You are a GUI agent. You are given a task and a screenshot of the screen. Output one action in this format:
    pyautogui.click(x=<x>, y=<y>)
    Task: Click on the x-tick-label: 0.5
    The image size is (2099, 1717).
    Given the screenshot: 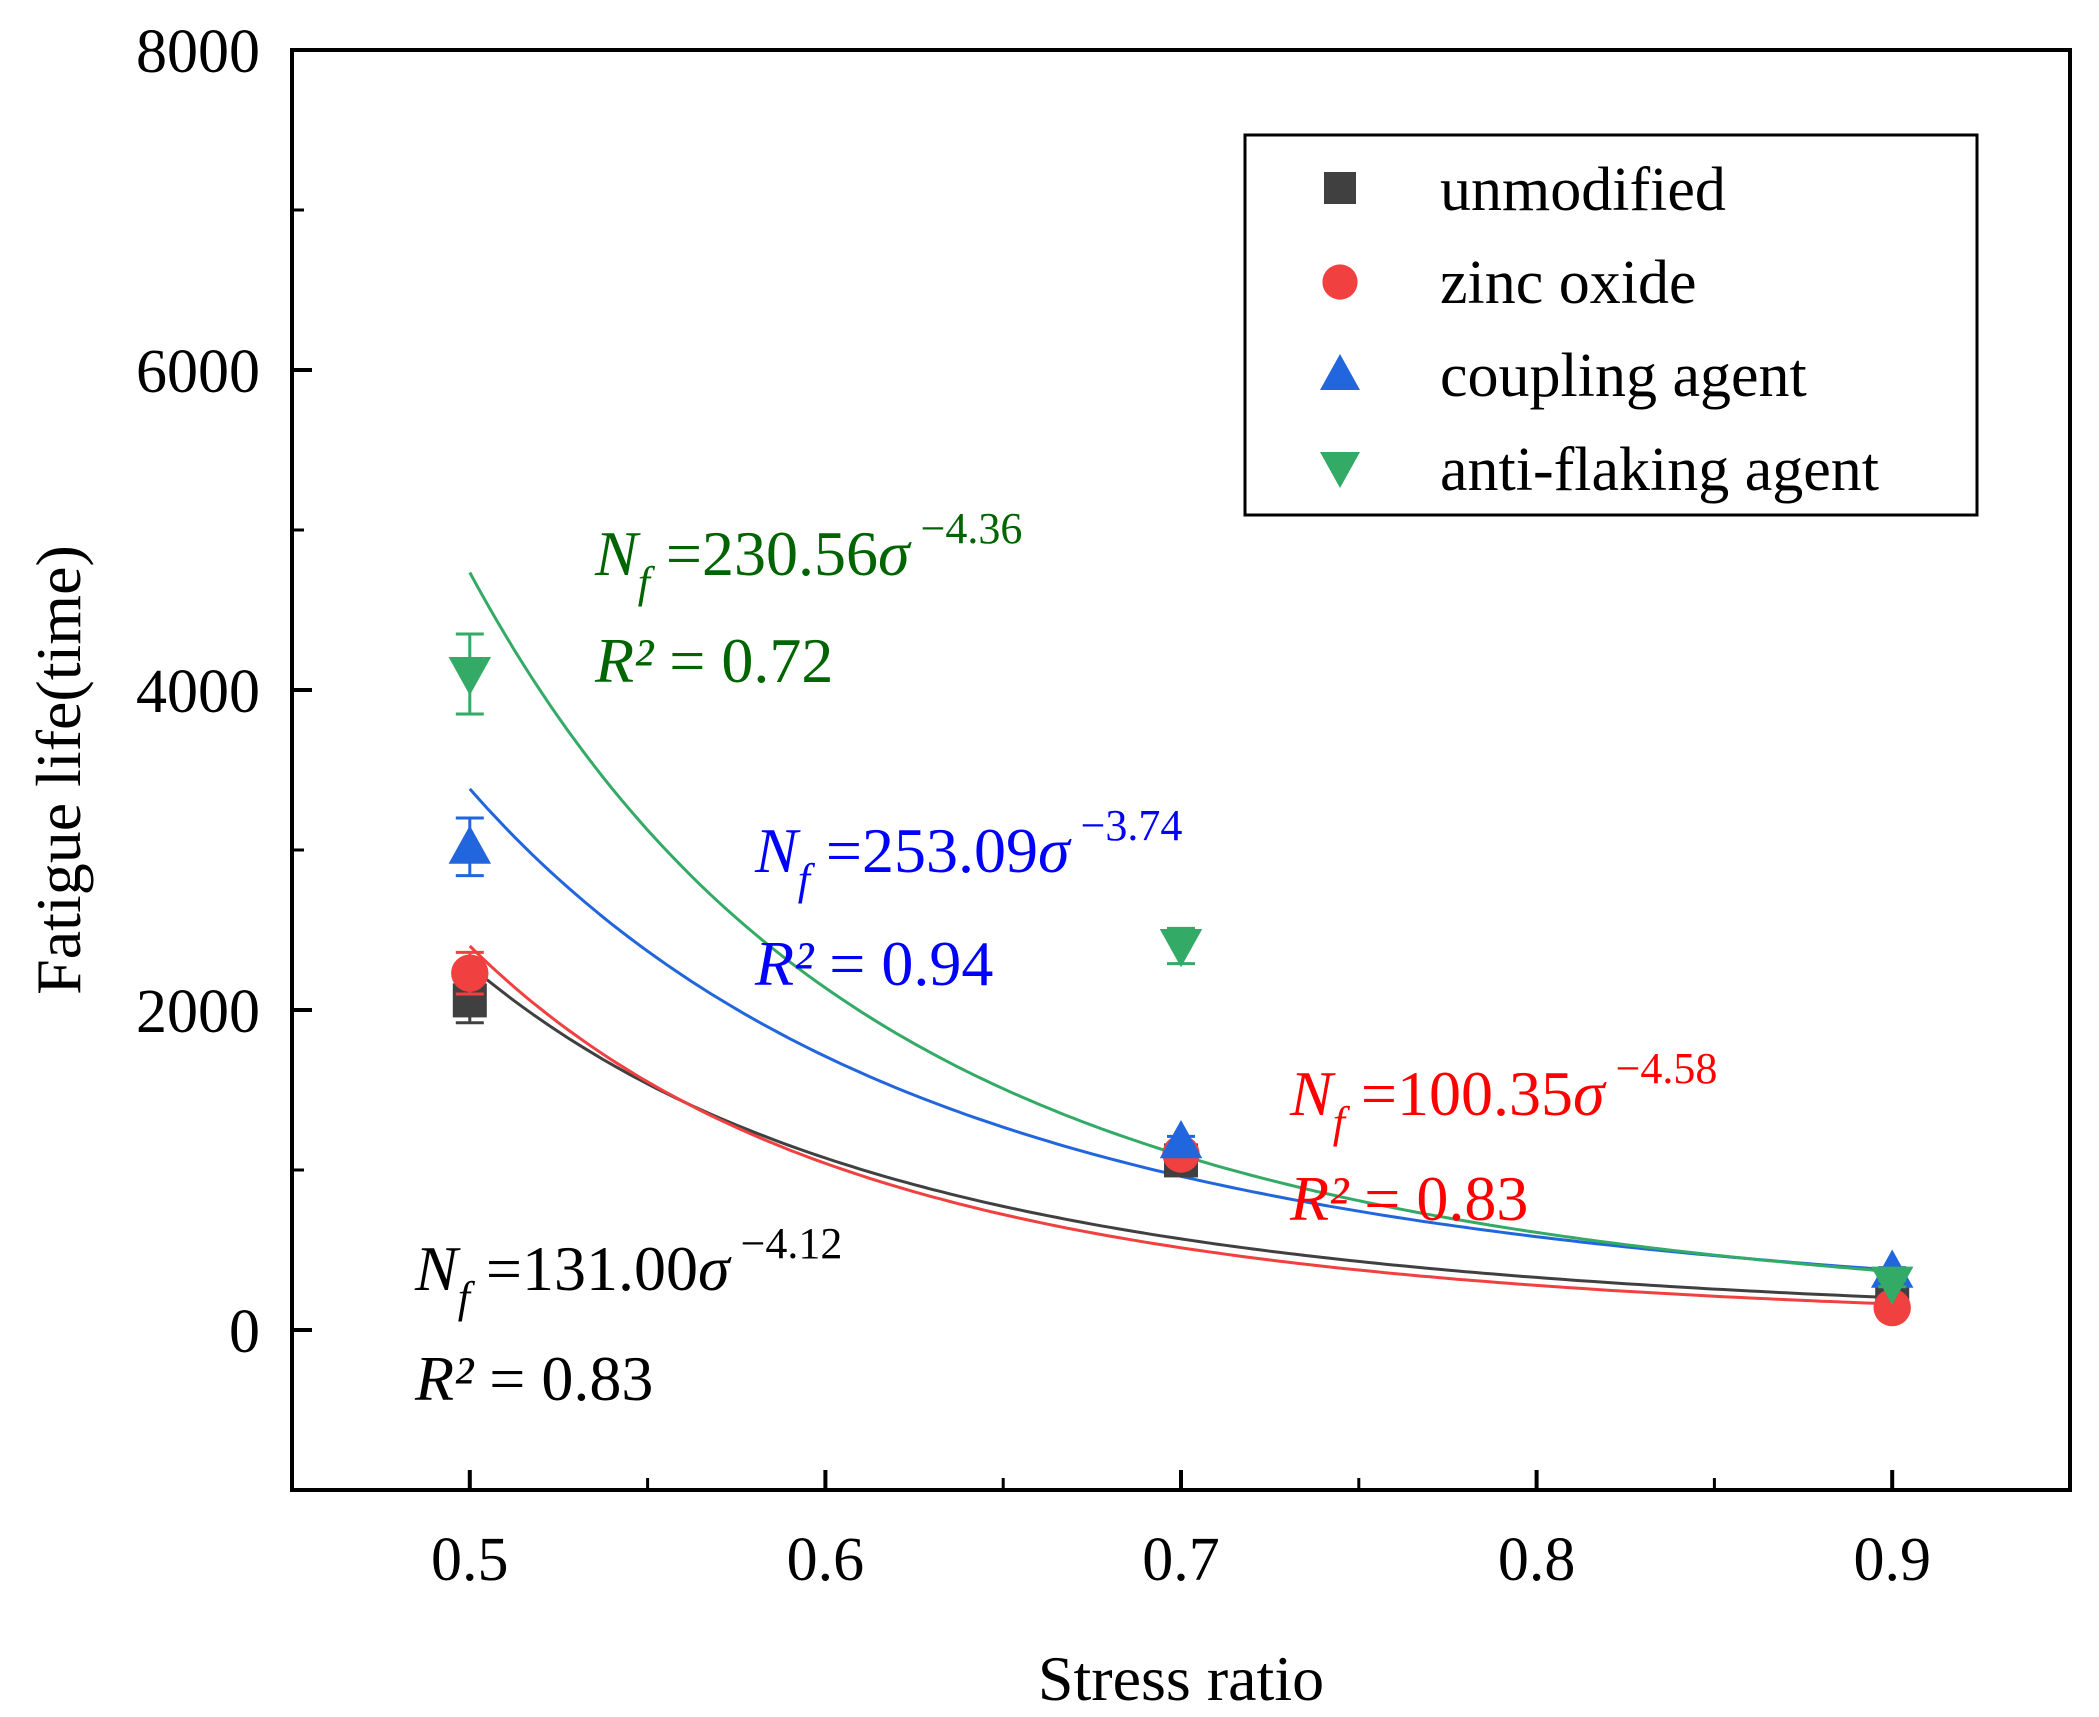 What is the action you would take?
    pyautogui.click(x=470, y=1560)
    